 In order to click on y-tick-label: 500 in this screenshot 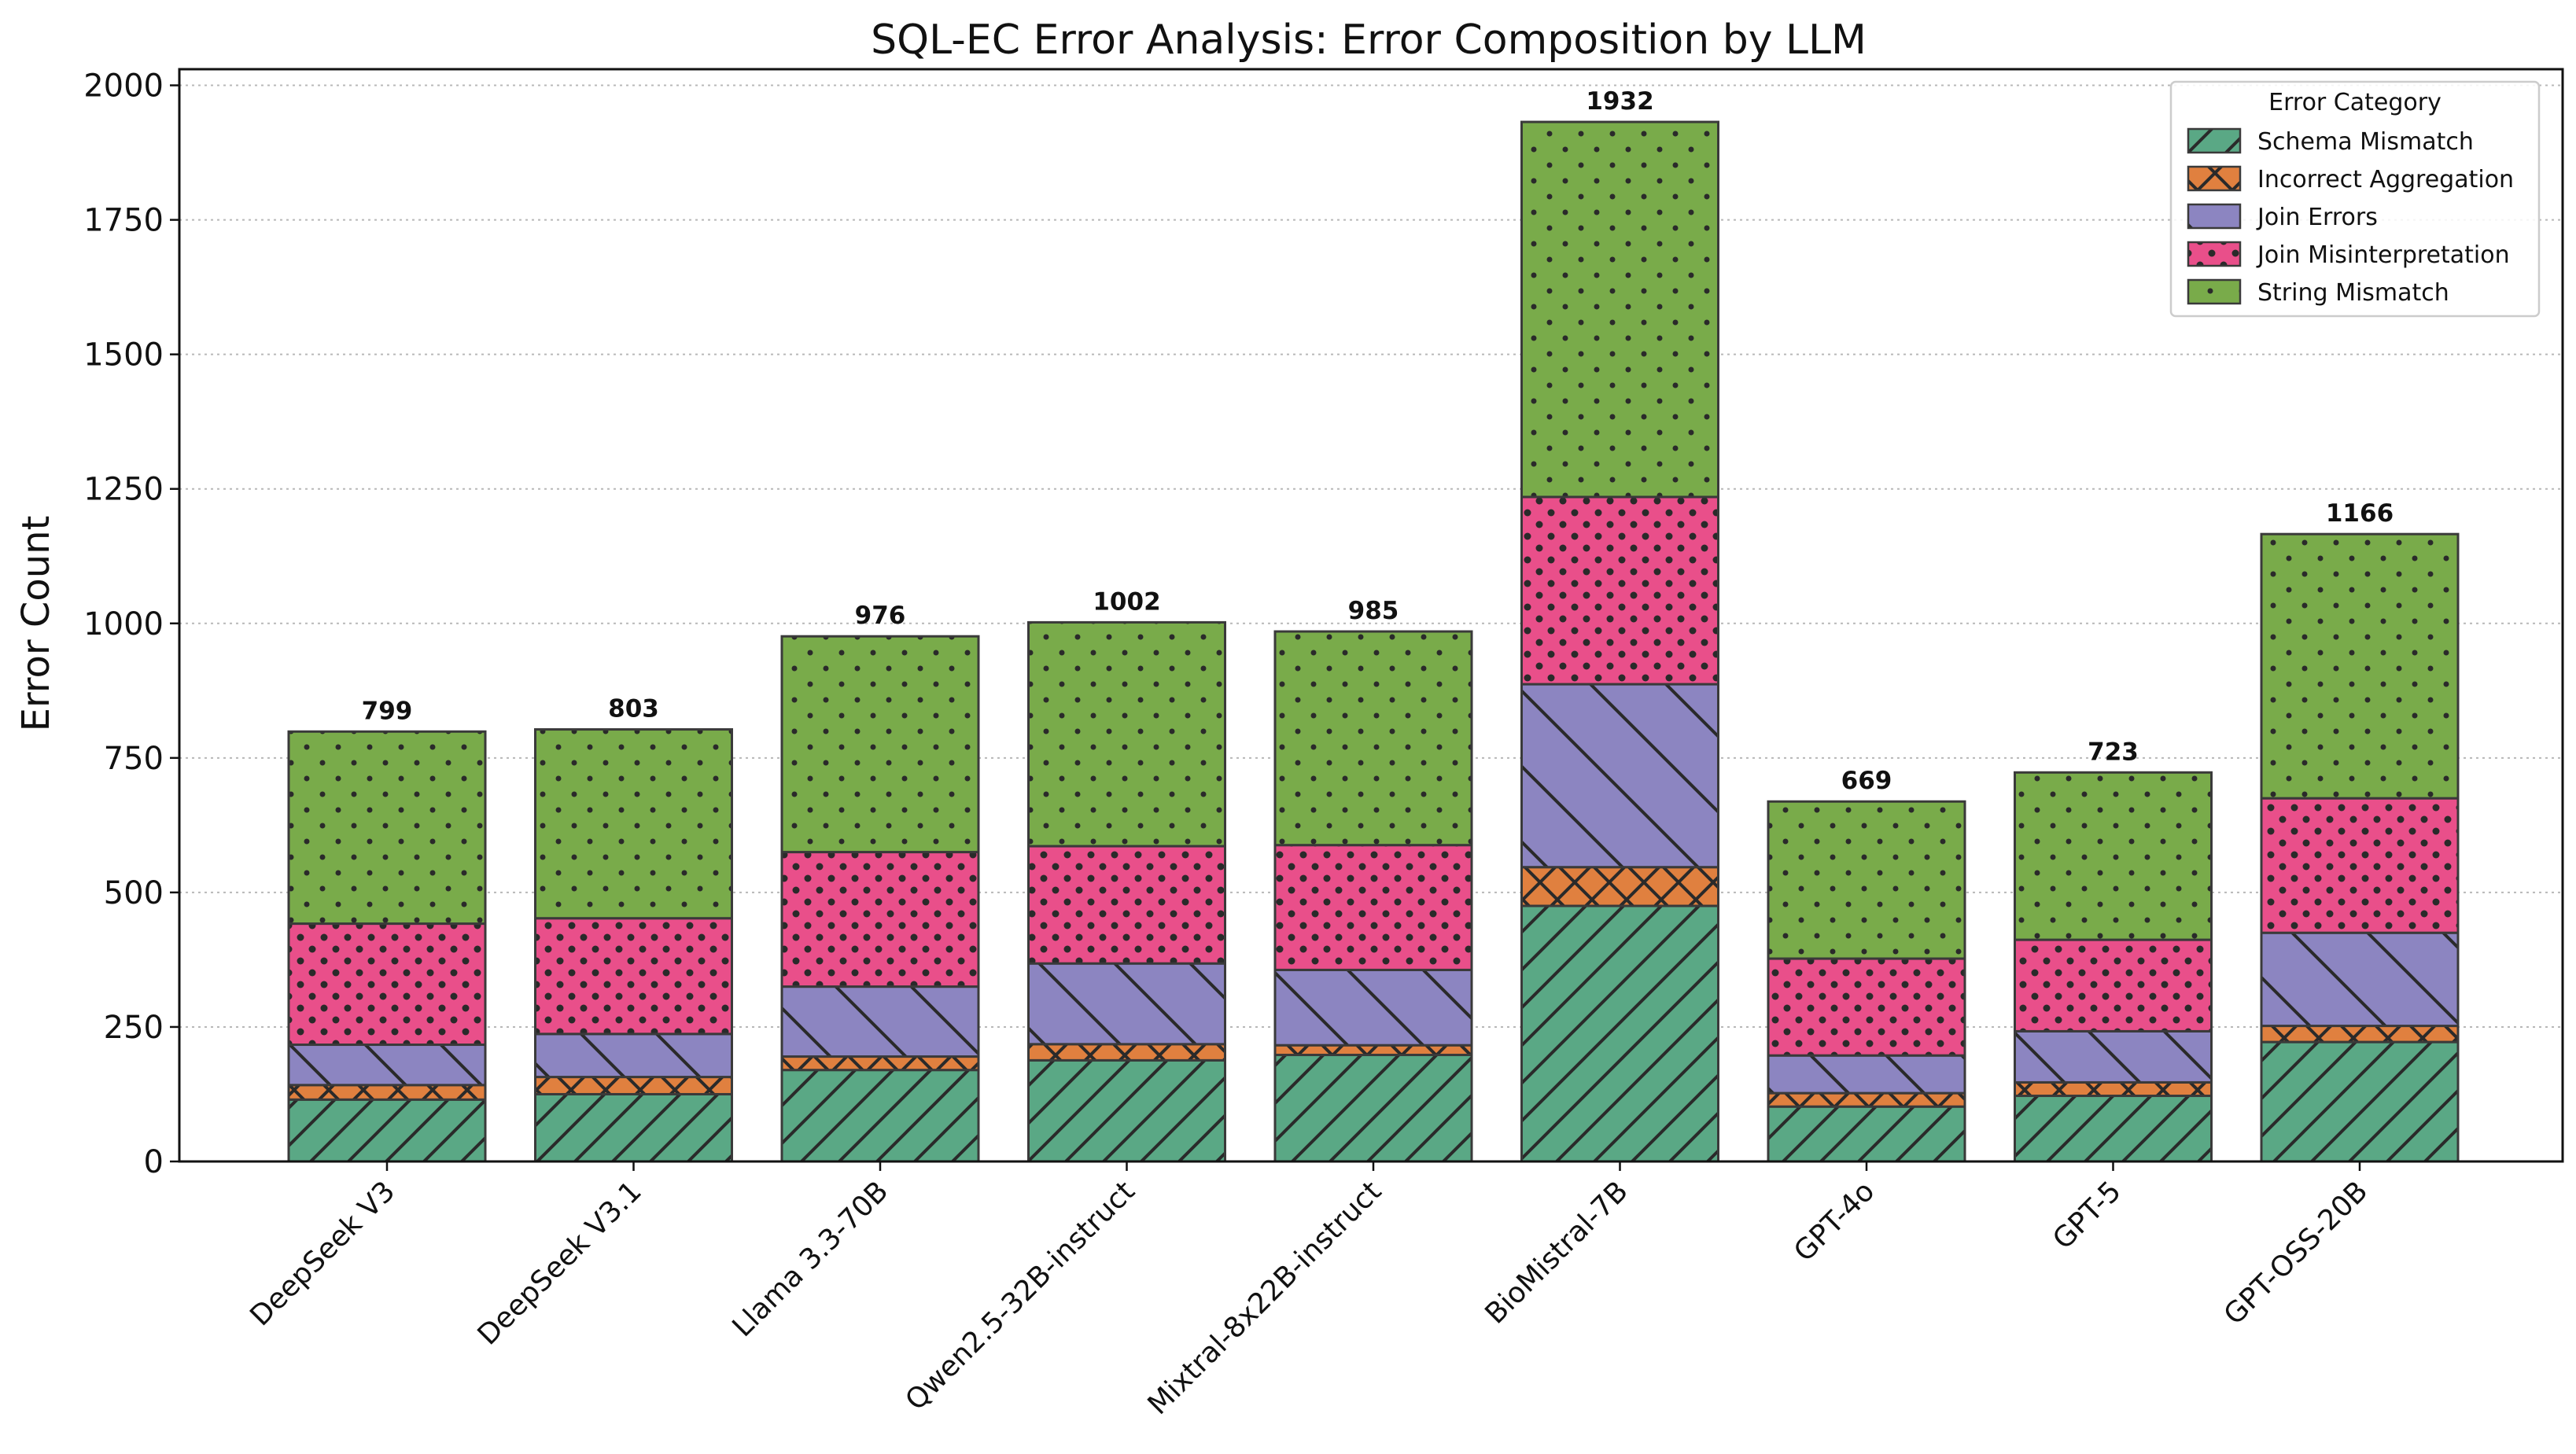, I will do `click(134, 893)`.